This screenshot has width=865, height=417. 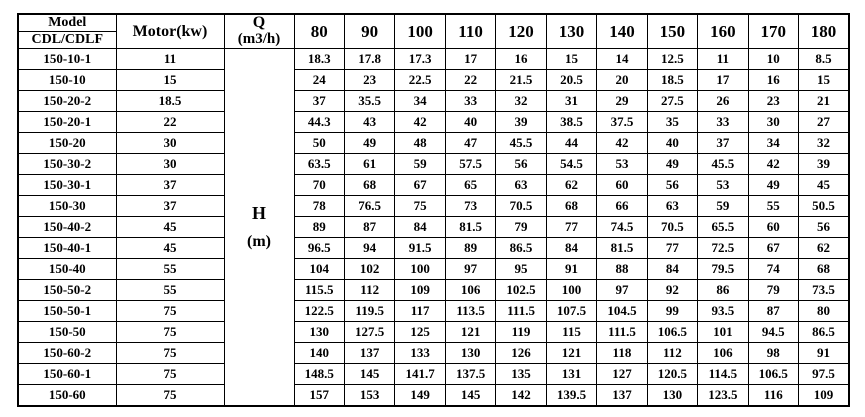 I want to click on head-unit-cell: H (m), so click(x=259, y=227).